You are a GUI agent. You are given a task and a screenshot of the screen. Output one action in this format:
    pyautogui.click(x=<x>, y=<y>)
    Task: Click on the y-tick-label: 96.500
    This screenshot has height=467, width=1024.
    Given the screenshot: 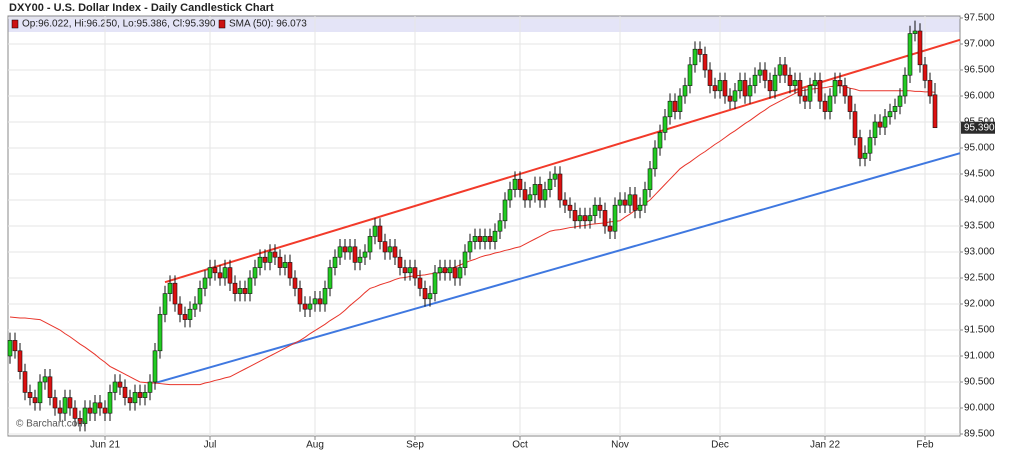 What is the action you would take?
    pyautogui.click(x=979, y=70)
    